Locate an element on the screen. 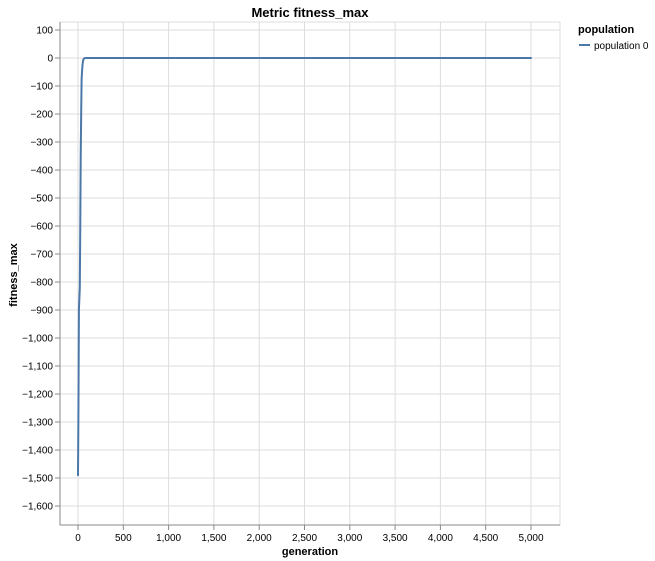  y-tick-label: −900 is located at coordinates (41, 311).